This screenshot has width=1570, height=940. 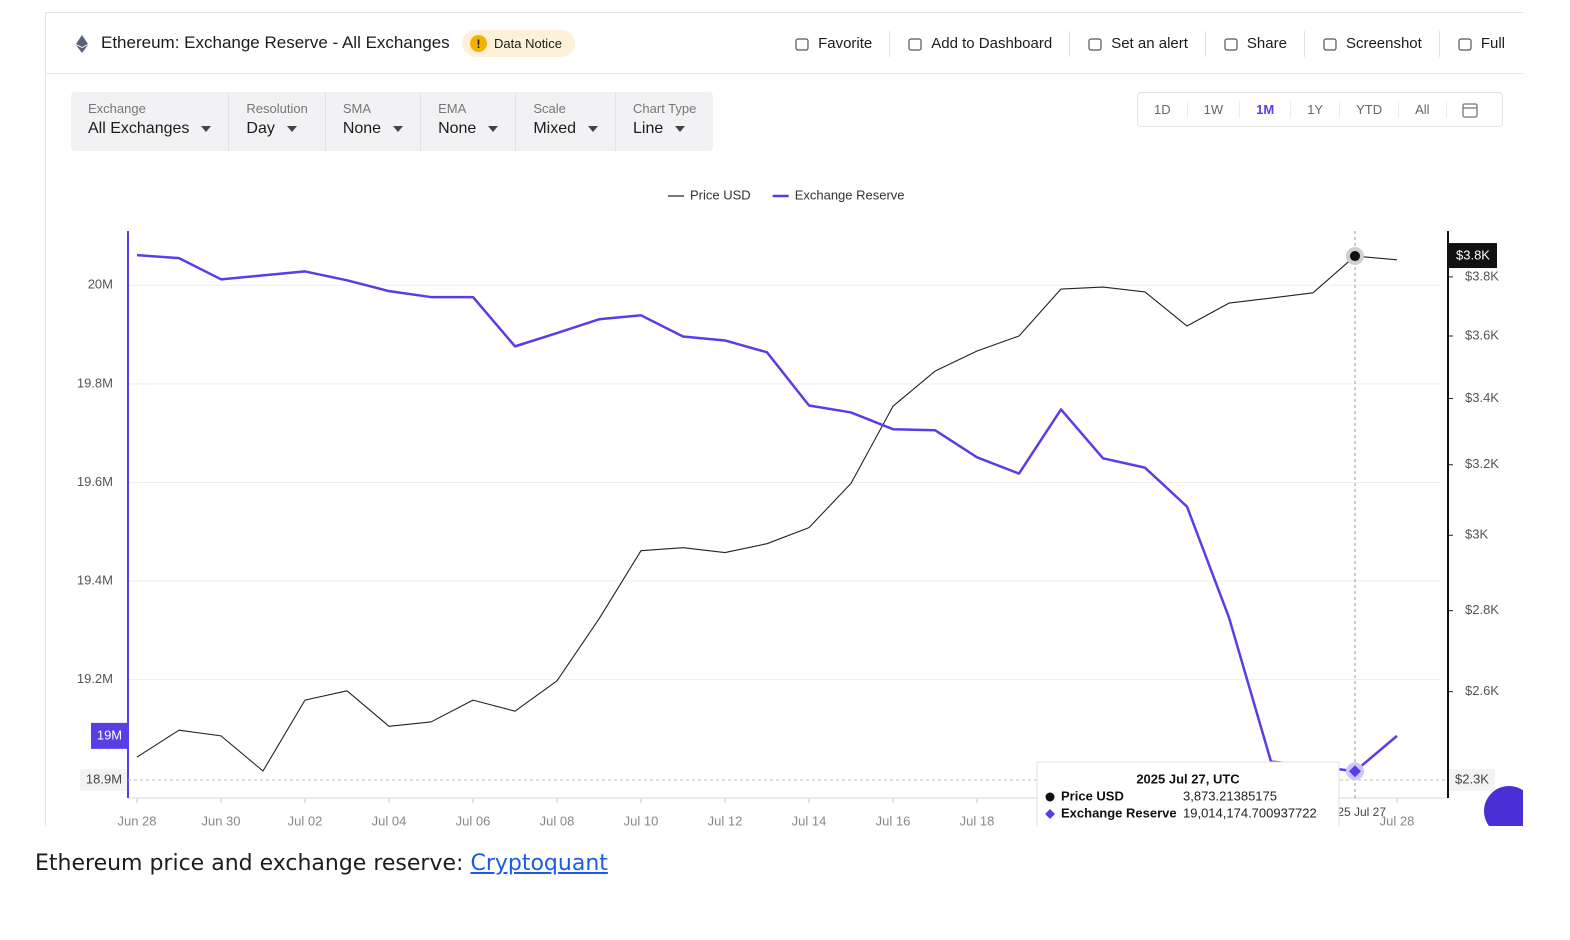 I want to click on action-button: Full, so click(x=1471, y=43).